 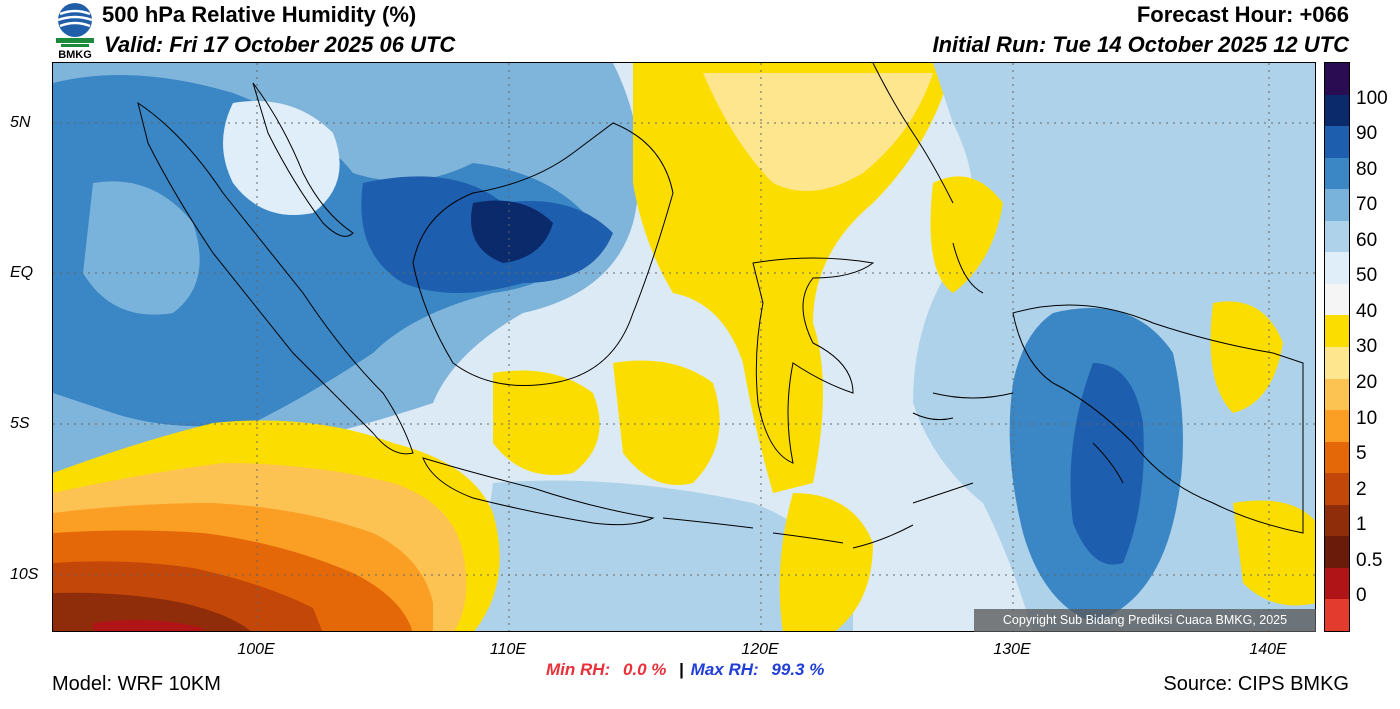 I want to click on x-tick: 110E, so click(x=508, y=649).